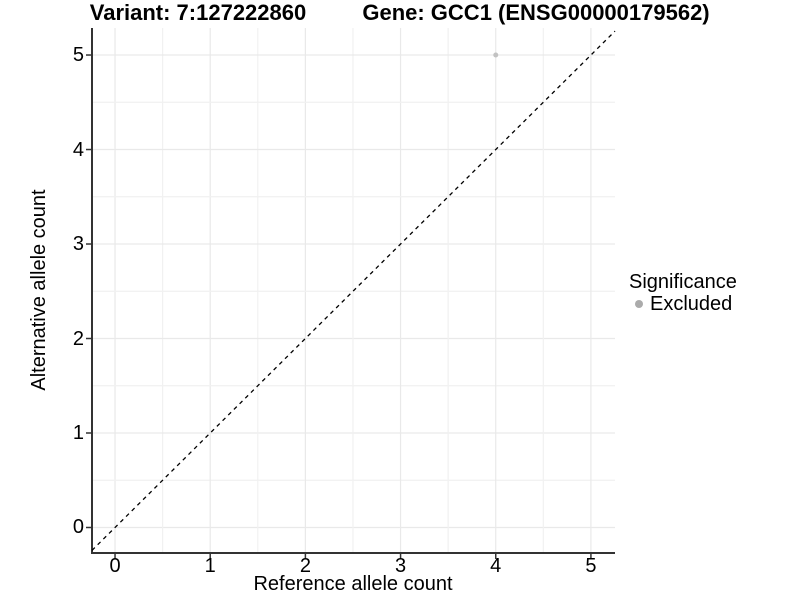 The height and width of the screenshot is (600, 800). I want to click on legend-entries: Excluded, so click(683, 304).